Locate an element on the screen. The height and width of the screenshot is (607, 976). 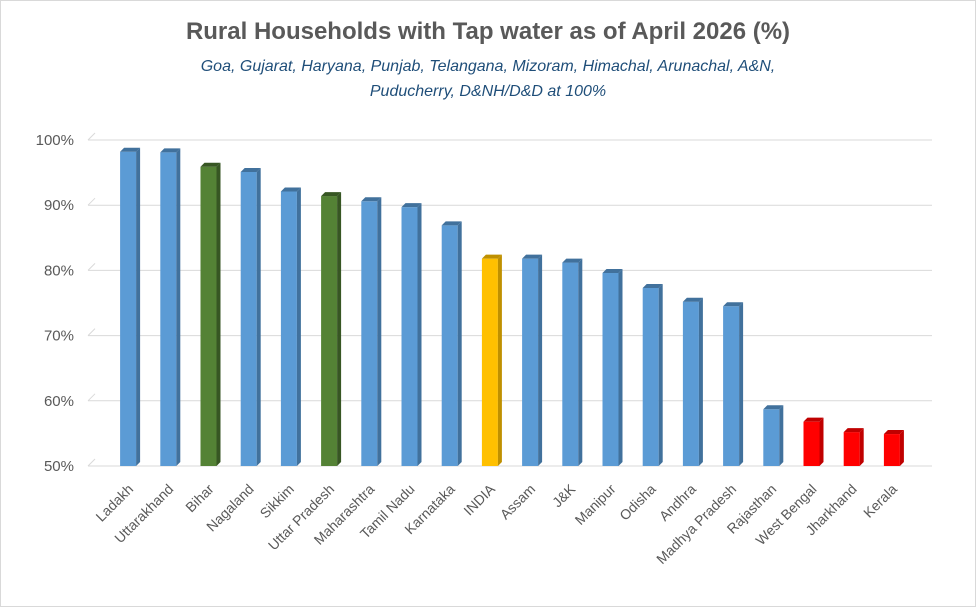
bar-maharashtra is located at coordinates (371, 331).